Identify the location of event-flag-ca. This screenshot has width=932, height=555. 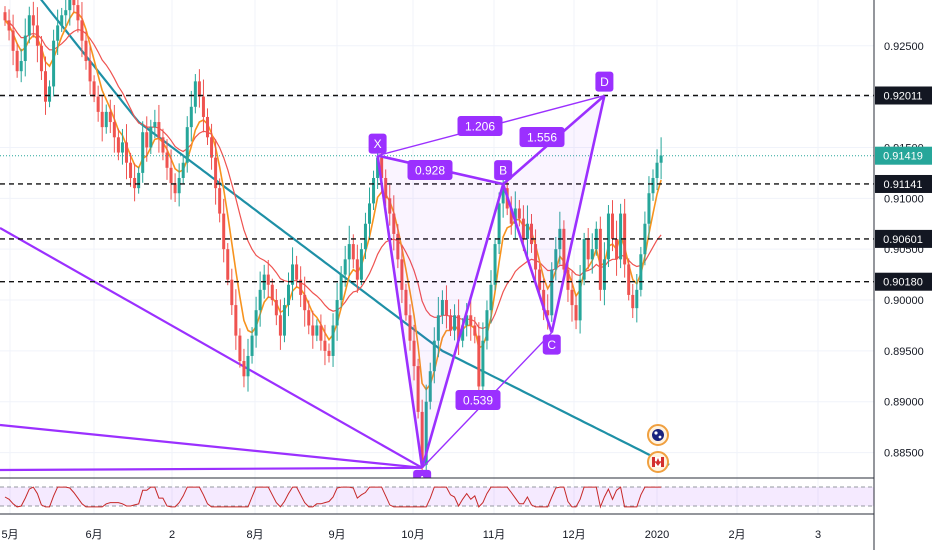
(658, 462).